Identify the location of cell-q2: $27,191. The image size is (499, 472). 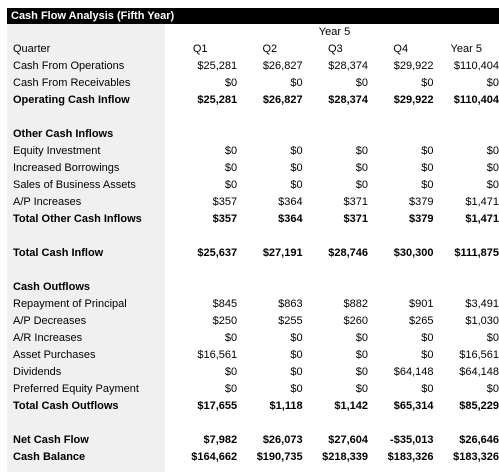
(282, 253).